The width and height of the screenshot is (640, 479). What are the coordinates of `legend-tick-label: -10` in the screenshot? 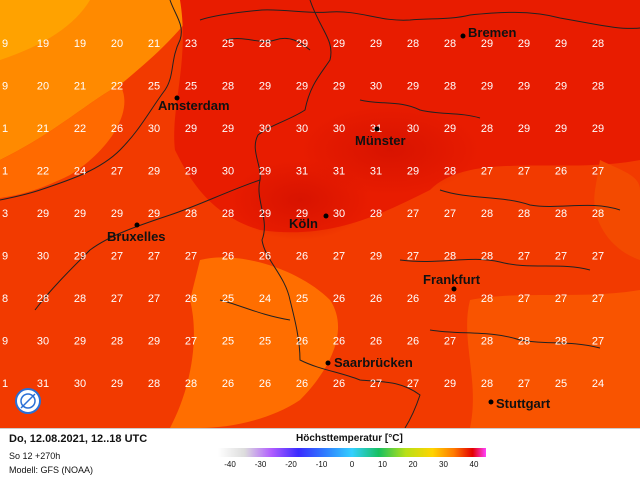 It's located at (321, 464).